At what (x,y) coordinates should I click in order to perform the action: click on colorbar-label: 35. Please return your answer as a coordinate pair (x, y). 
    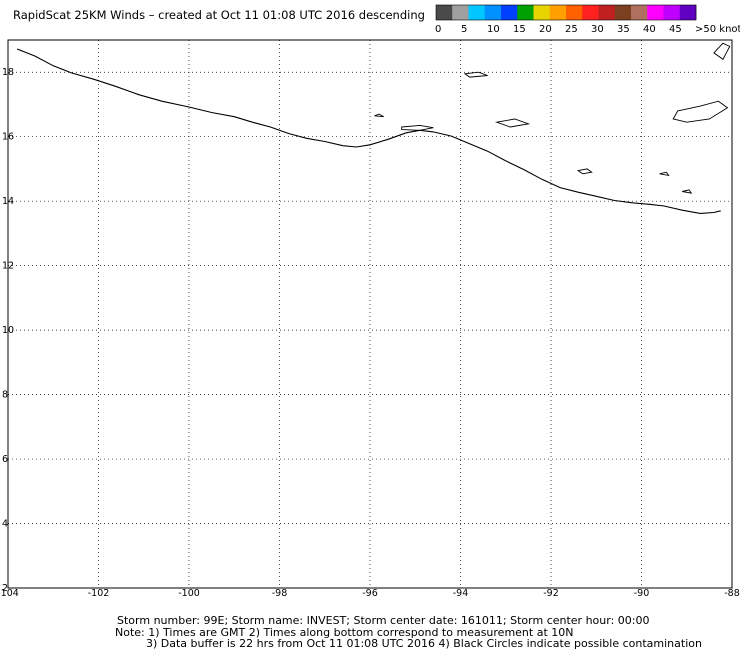
    Looking at the image, I should click on (623, 29).